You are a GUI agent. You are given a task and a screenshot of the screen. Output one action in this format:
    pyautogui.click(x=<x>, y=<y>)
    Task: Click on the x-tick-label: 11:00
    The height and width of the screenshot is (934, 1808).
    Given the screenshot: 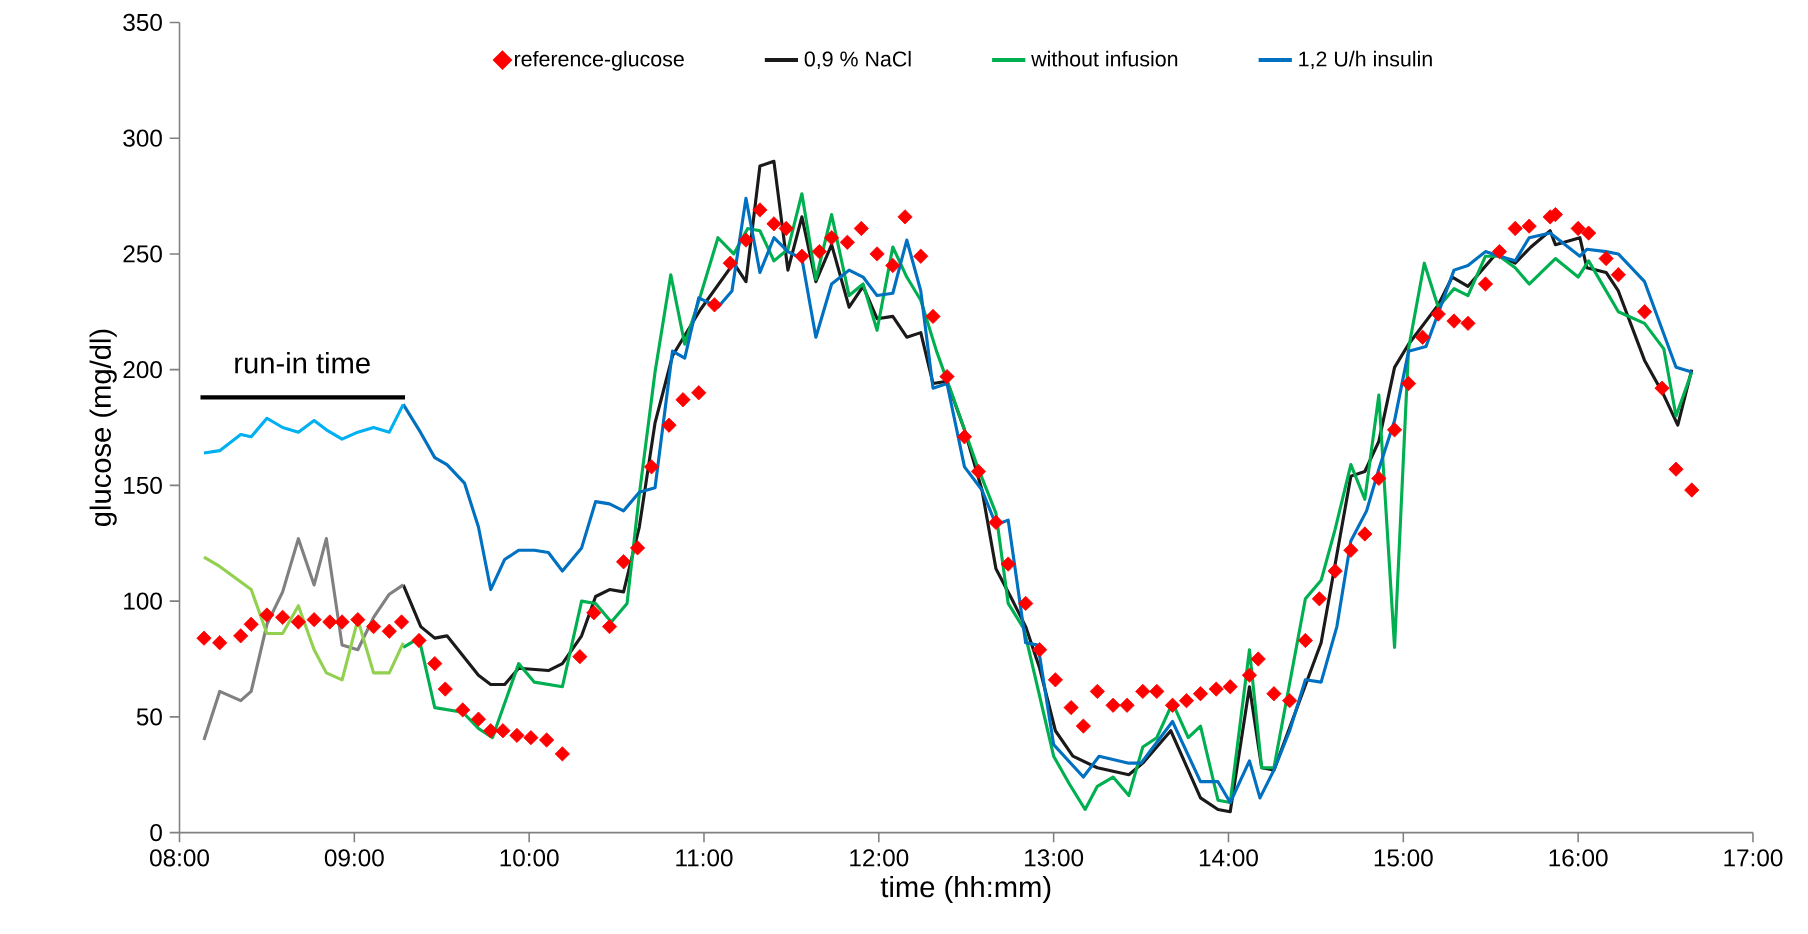 What is the action you would take?
    pyautogui.click(x=704, y=858)
    